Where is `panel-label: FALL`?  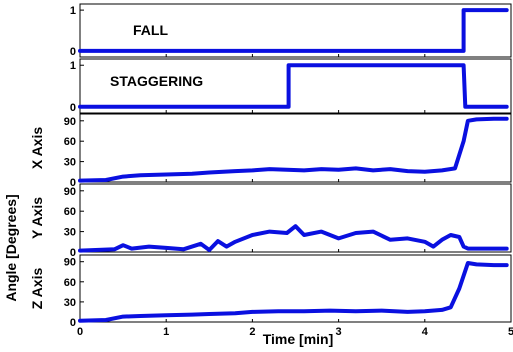
panel-label: FALL is located at coordinates (150, 30).